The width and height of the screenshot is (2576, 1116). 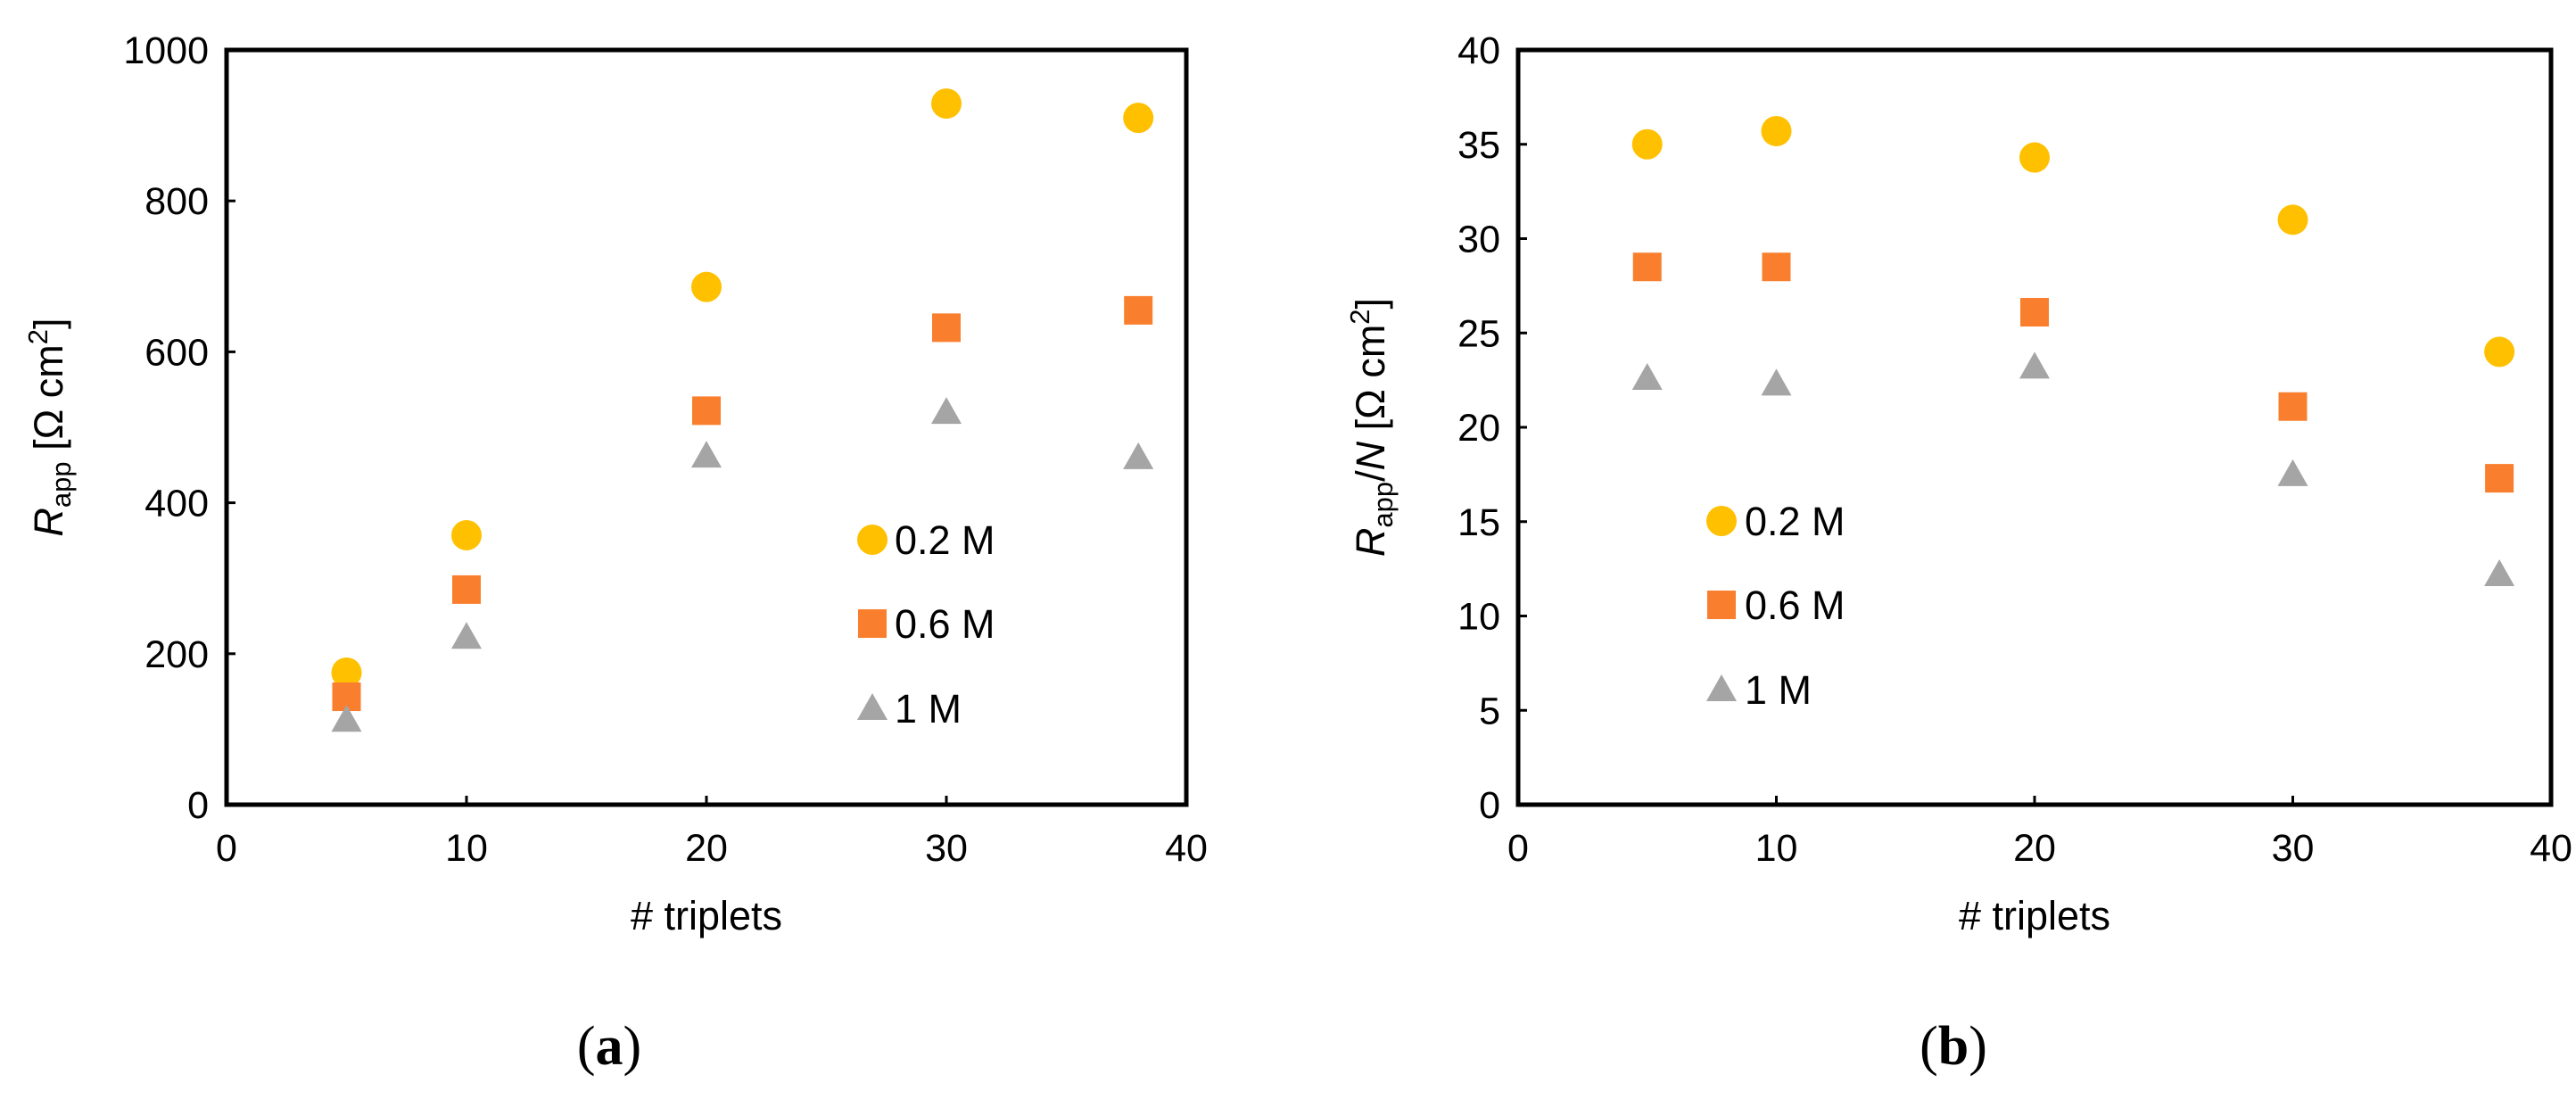 What do you see at coordinates (177, 504) in the screenshot?
I see `y-tick-label: 400` at bounding box center [177, 504].